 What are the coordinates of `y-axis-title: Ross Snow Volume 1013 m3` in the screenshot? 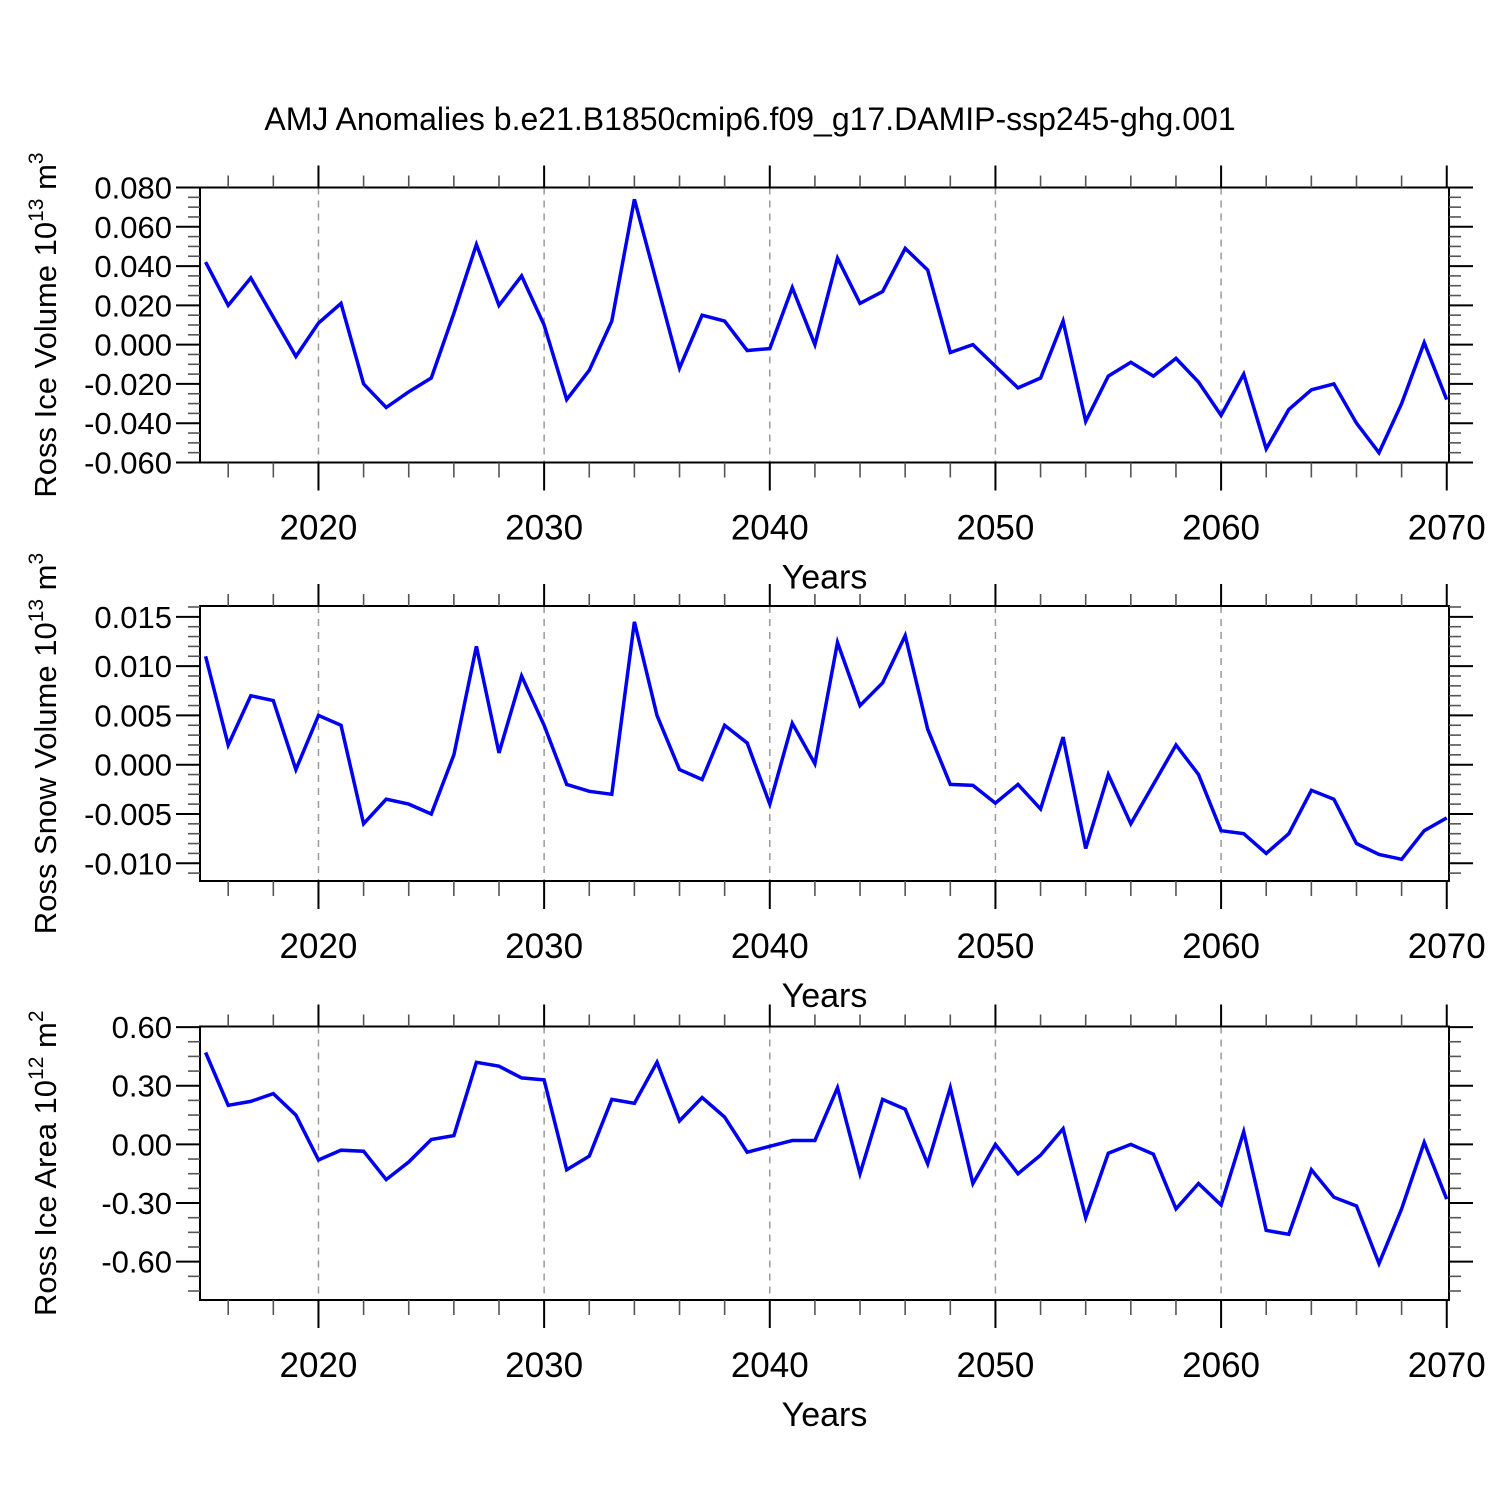 It's located at (44, 743).